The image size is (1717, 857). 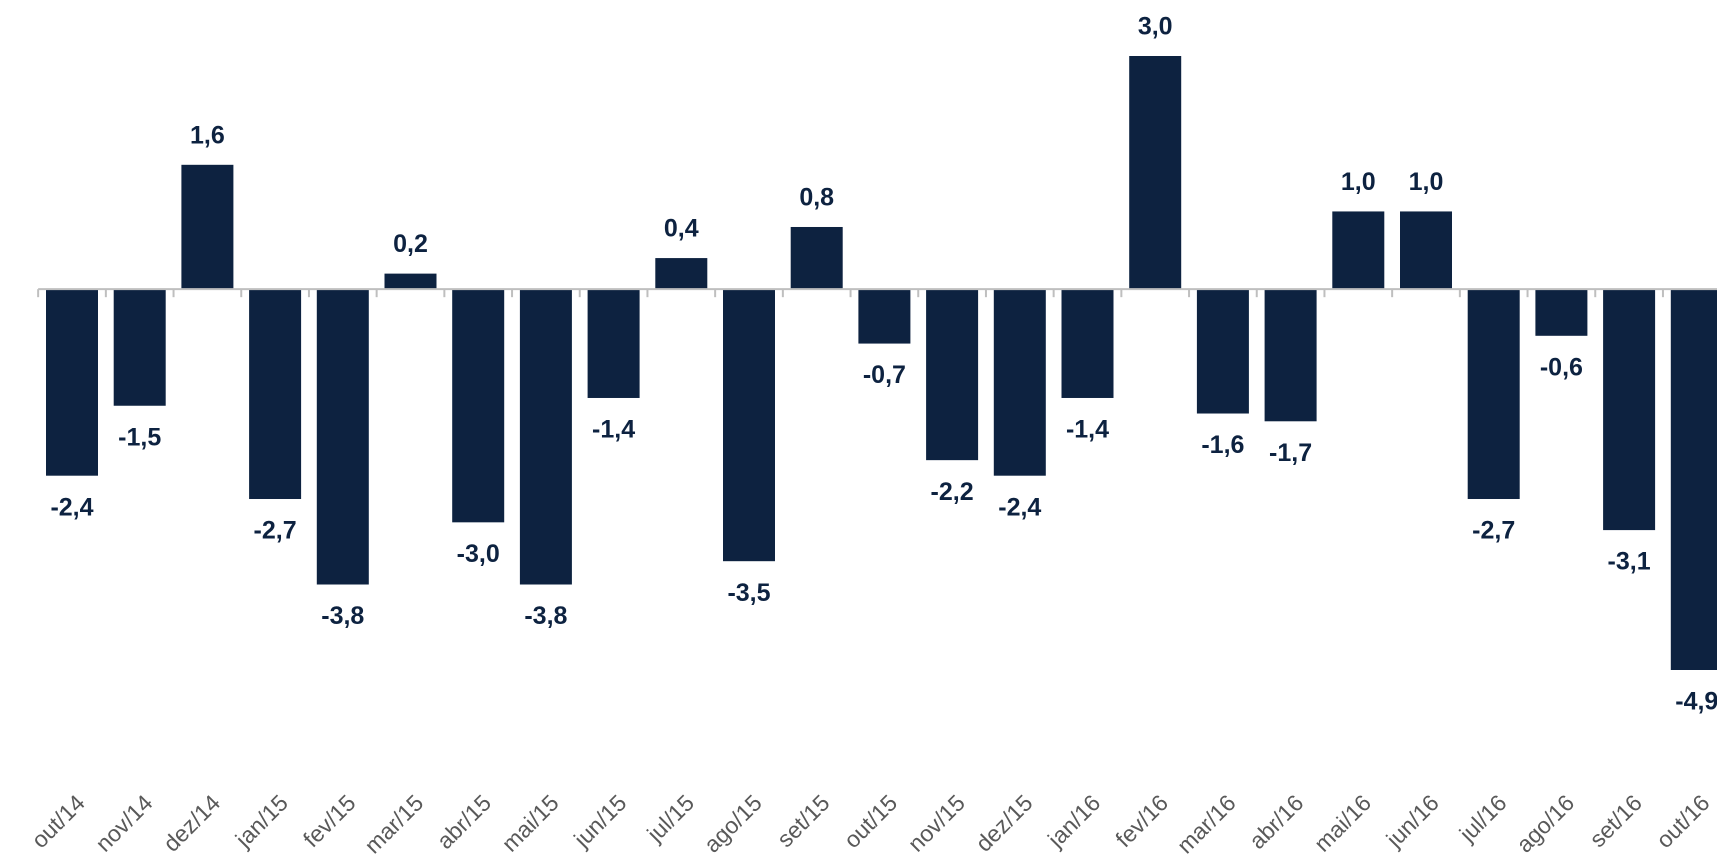 What do you see at coordinates (207, 135) in the screenshot?
I see `value-label: 1,6` at bounding box center [207, 135].